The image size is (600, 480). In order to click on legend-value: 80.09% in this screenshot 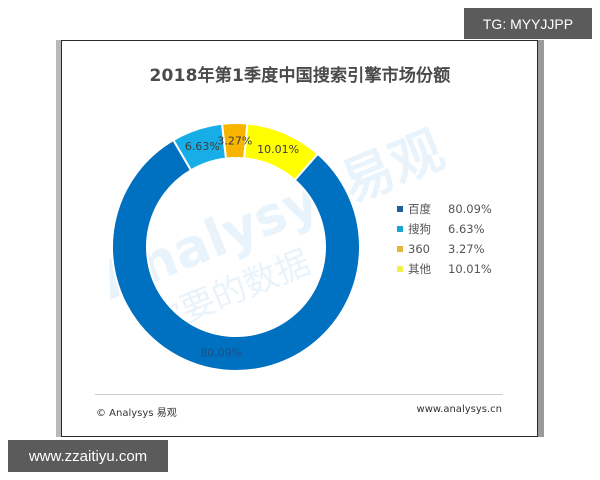, I will do `click(470, 209)`.